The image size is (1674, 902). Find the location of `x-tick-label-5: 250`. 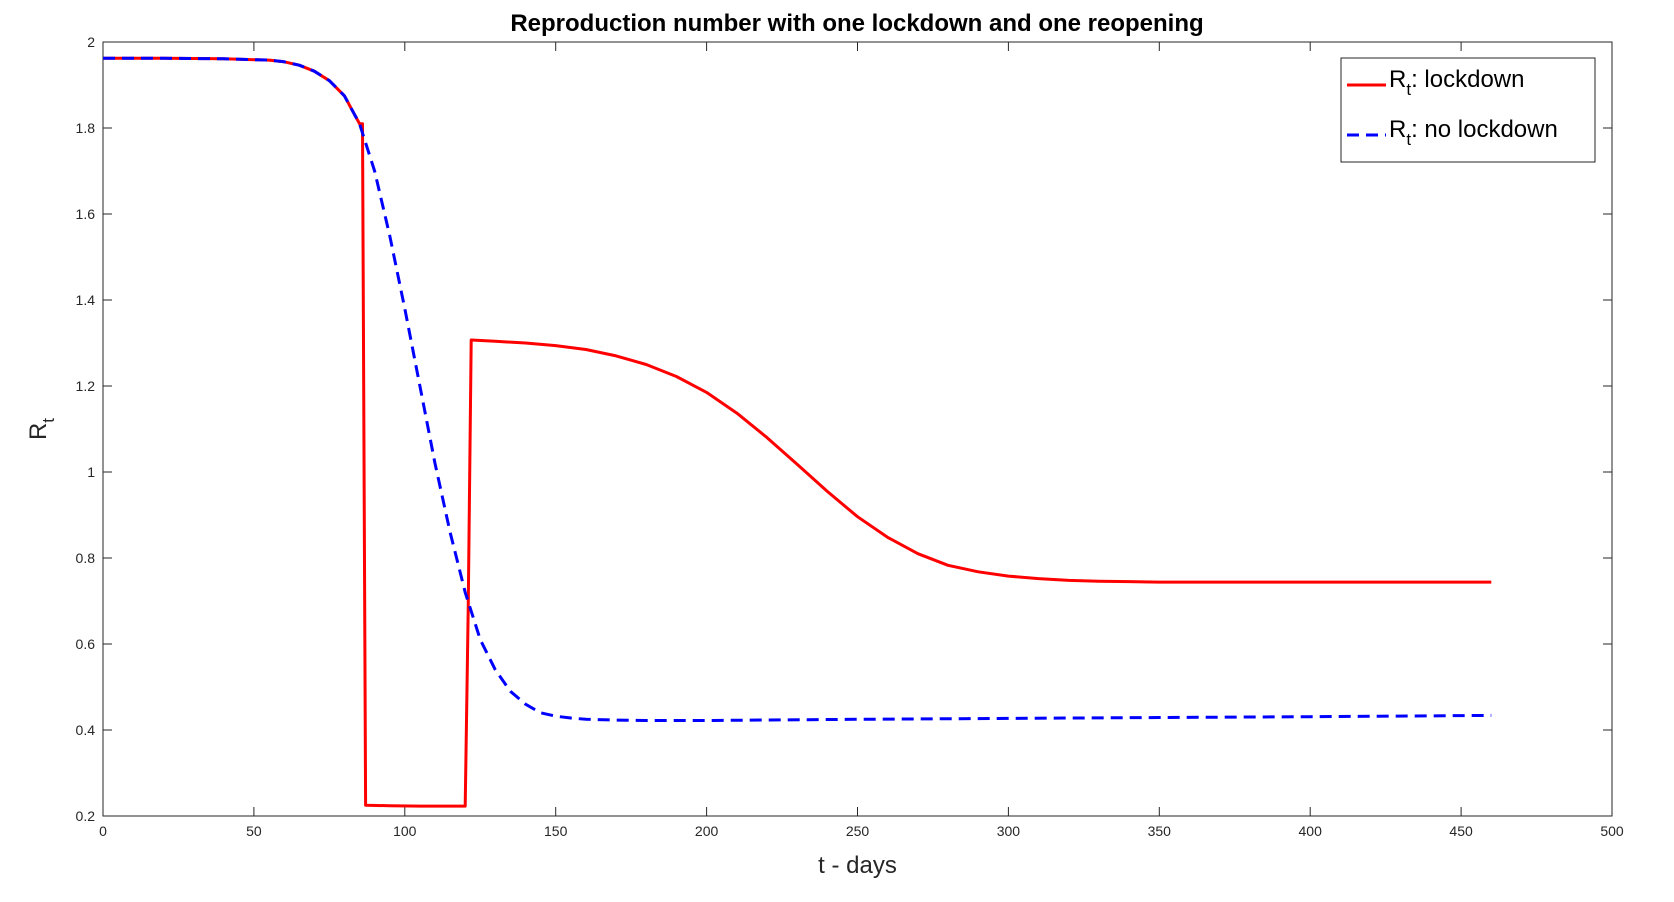

x-tick-label-5: 250 is located at coordinates (858, 831).